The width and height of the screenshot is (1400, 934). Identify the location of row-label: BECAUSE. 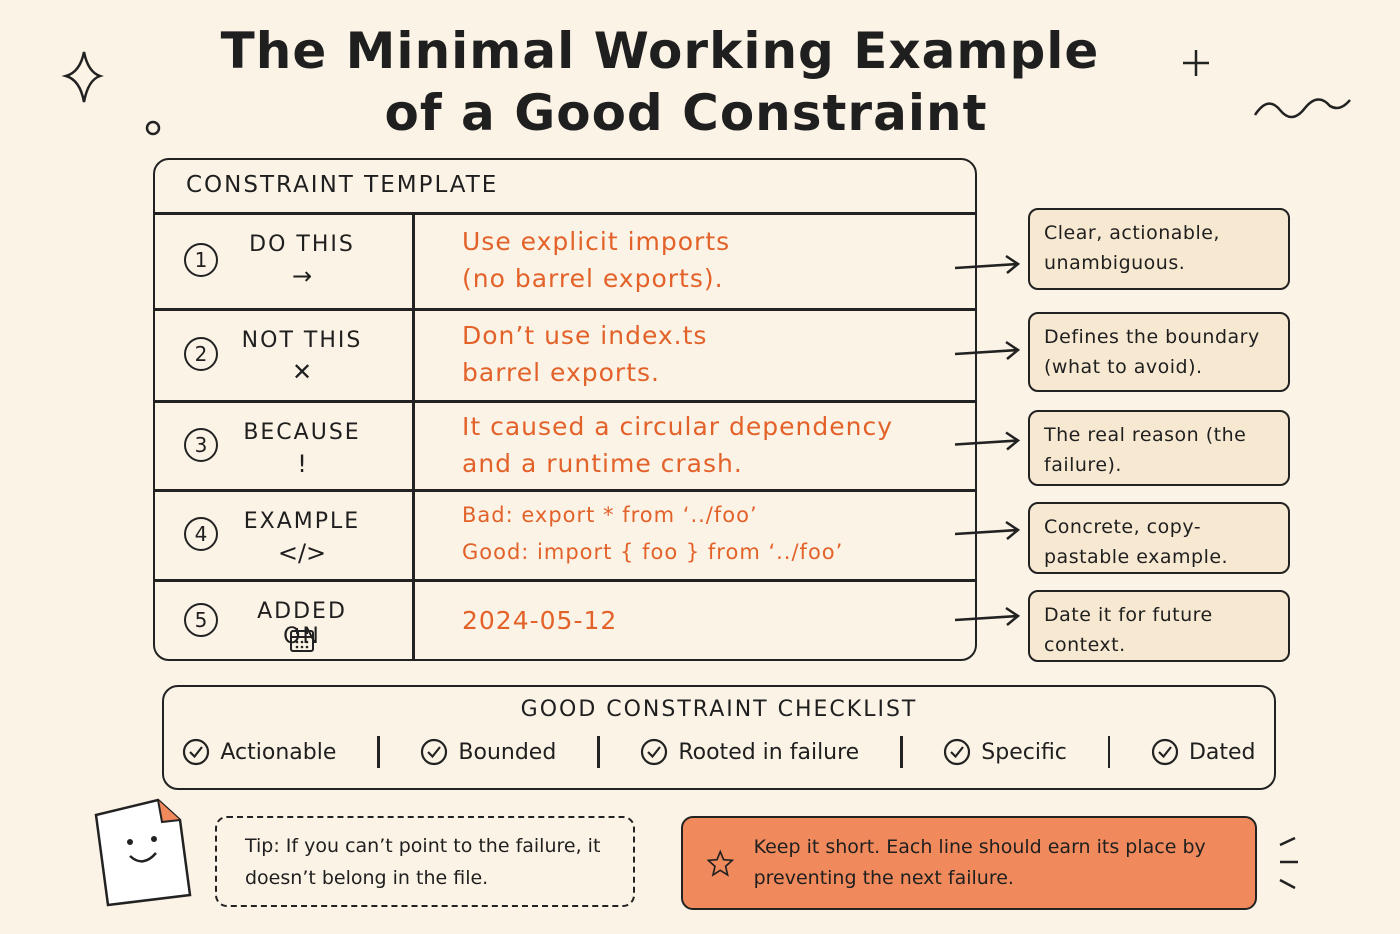
(302, 432).